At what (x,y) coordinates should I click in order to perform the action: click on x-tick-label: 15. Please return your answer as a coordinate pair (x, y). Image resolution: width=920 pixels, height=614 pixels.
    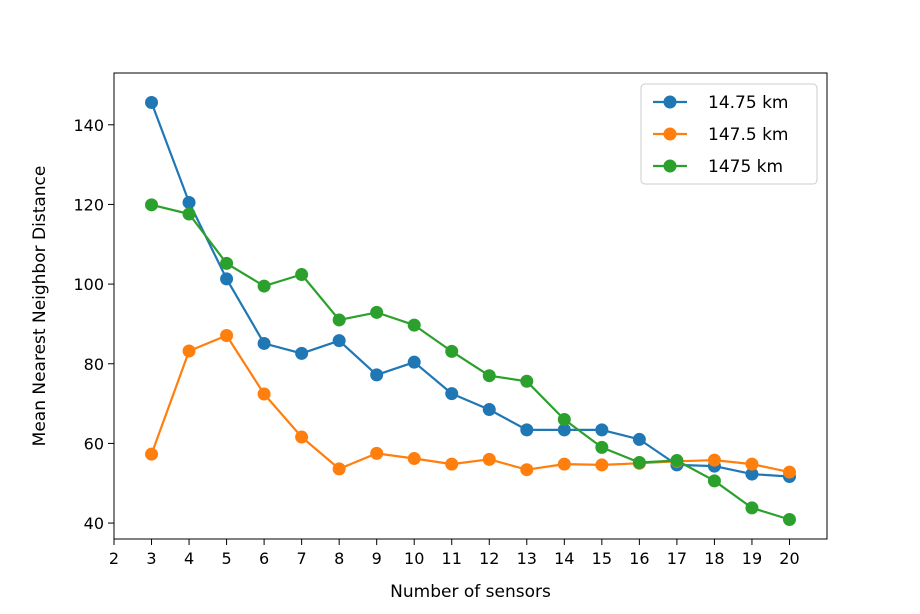
    Looking at the image, I should click on (602, 558).